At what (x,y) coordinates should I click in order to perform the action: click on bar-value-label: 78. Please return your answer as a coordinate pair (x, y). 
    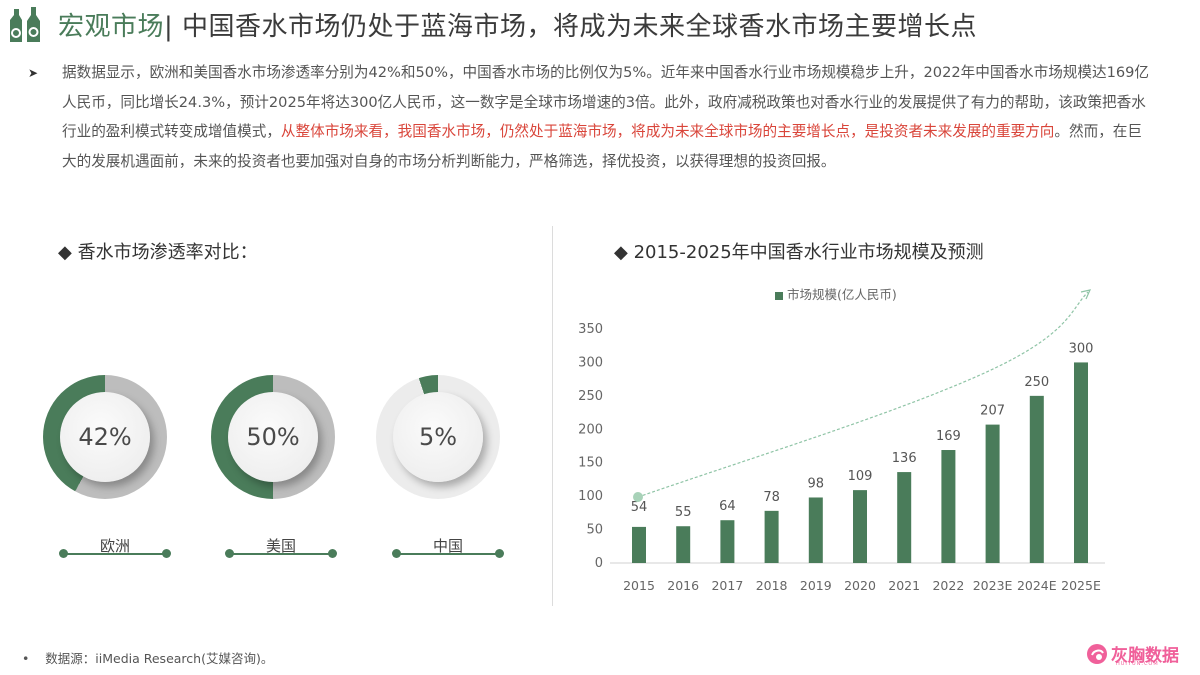
    Looking at the image, I should click on (771, 497).